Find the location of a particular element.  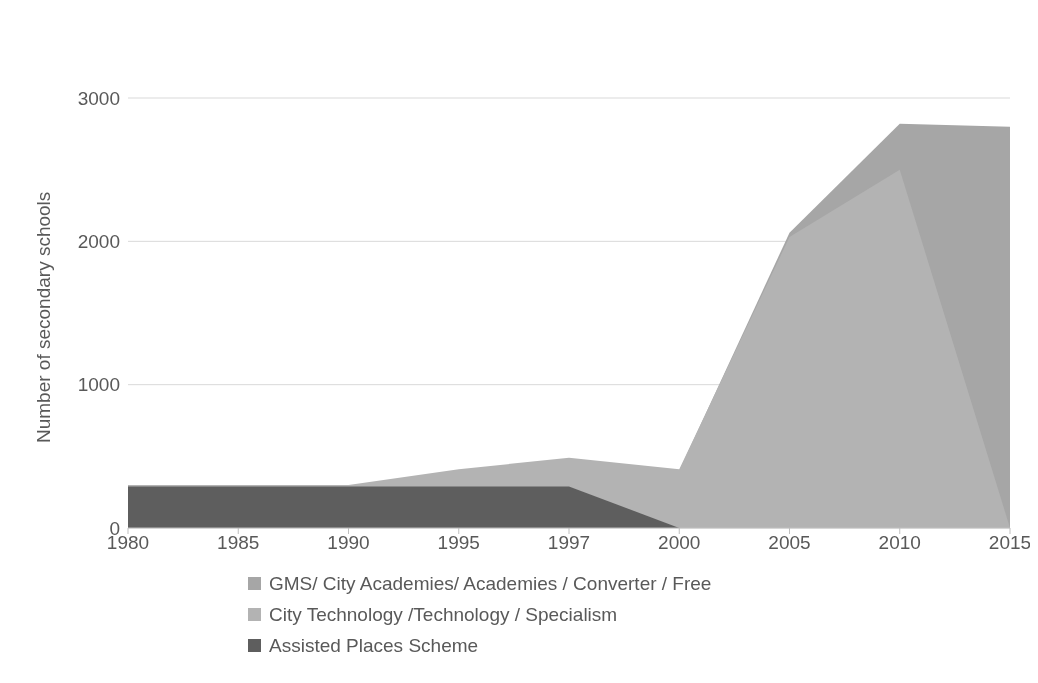

y-tick-label: 1000 is located at coordinates (98, 385).